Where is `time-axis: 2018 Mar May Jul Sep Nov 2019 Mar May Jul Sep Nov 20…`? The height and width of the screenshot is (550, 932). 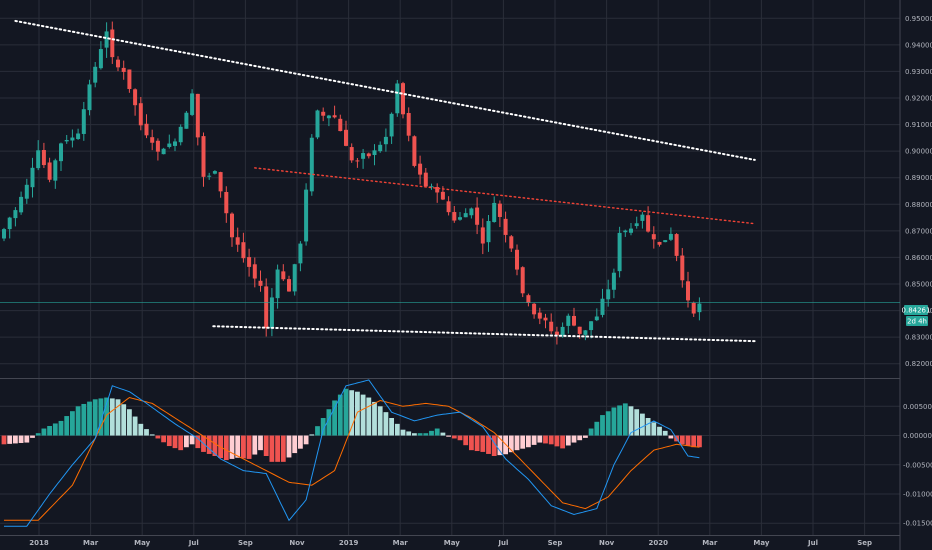
time-axis: 2018 Mar May Jul Sep Nov 2019 Mar May Jul Sep Nov 20… is located at coordinates (450, 543).